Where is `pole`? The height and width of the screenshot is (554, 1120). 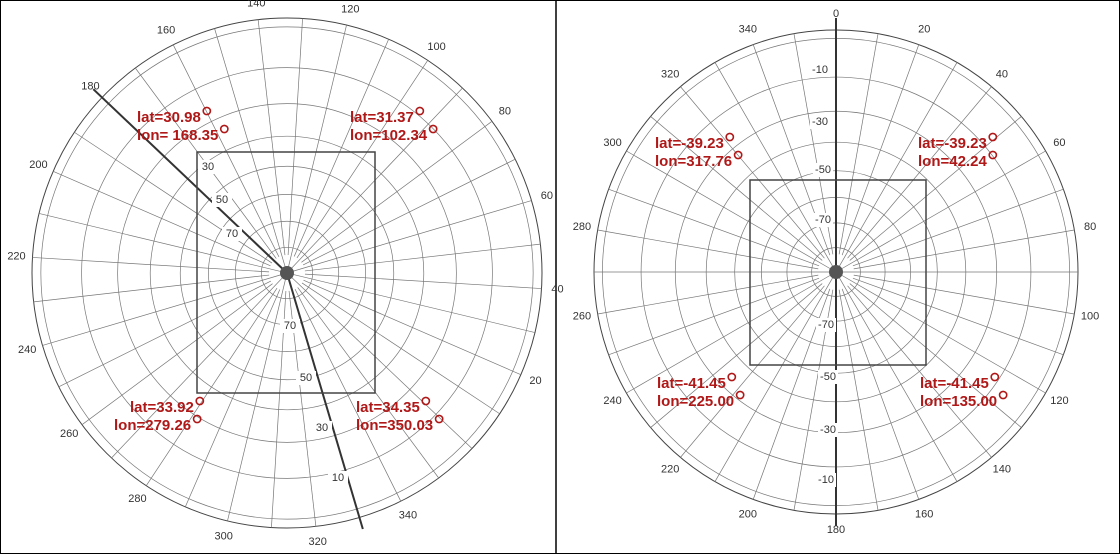 pole is located at coordinates (287, 273).